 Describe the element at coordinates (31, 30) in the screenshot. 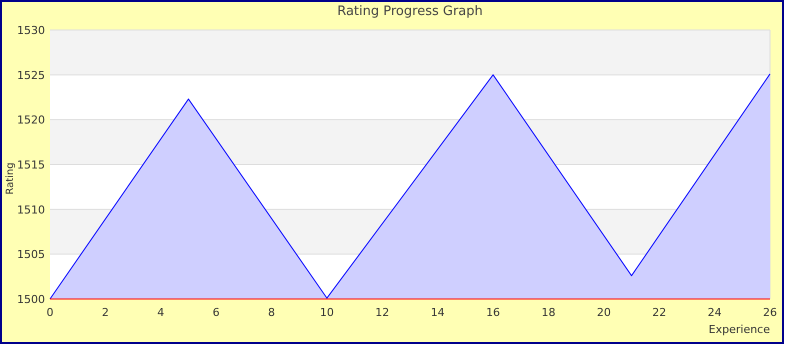

I see `y-tick-label: 1530` at that location.